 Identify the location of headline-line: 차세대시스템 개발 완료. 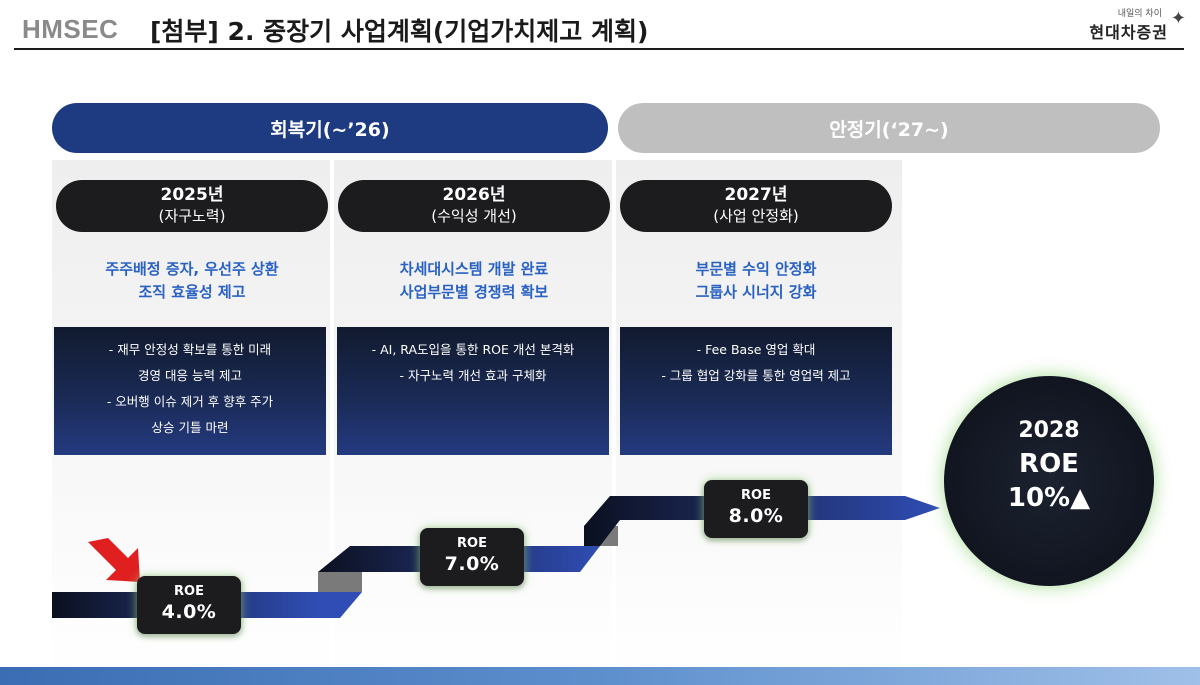
(474, 269).